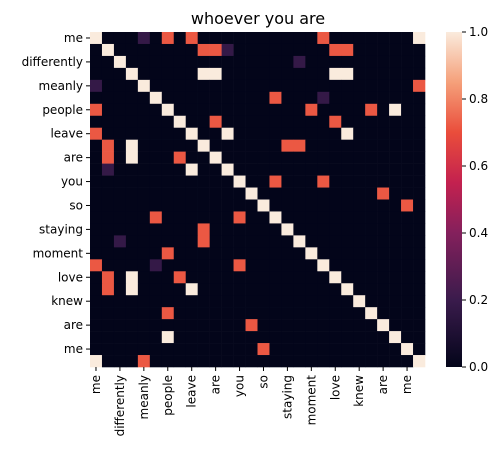 The height and width of the screenshot is (456, 503). Describe the element at coordinates (258, 18) in the screenshot. I see `chart-title: whoever you are` at that location.